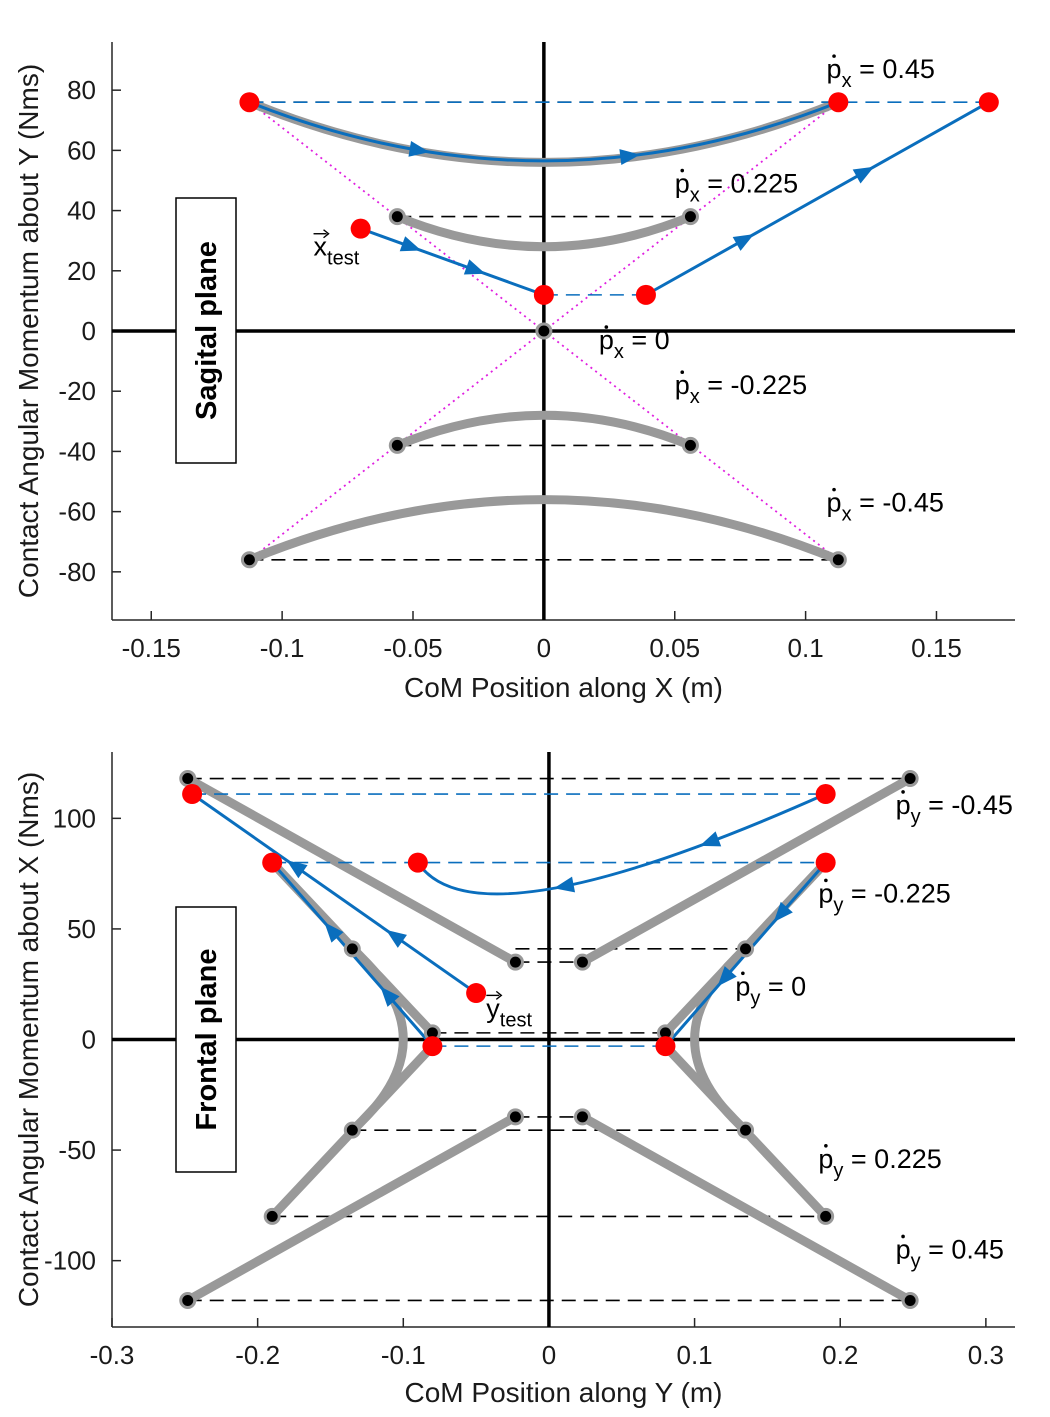  I want to click on annotation-p-x: px = 0.225, so click(736, 188).